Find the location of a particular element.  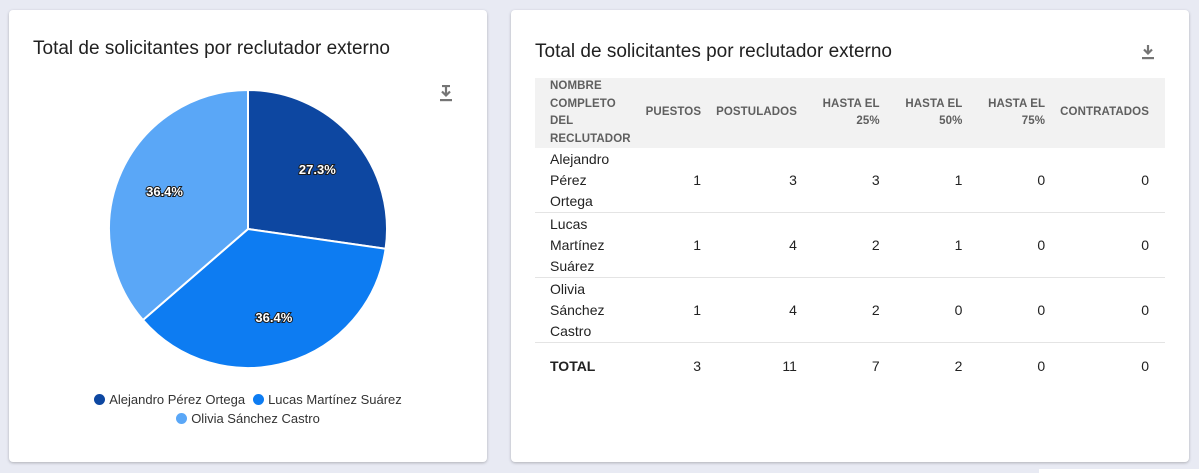

header-recruiter-name: NOMBRE COMPLETO DEL RECLUTADOR is located at coordinates (583, 113).